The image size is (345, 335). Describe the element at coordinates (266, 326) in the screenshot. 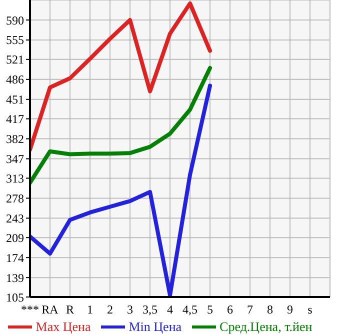

I see `legend-label: Сред.Цена, т.йен` at that location.